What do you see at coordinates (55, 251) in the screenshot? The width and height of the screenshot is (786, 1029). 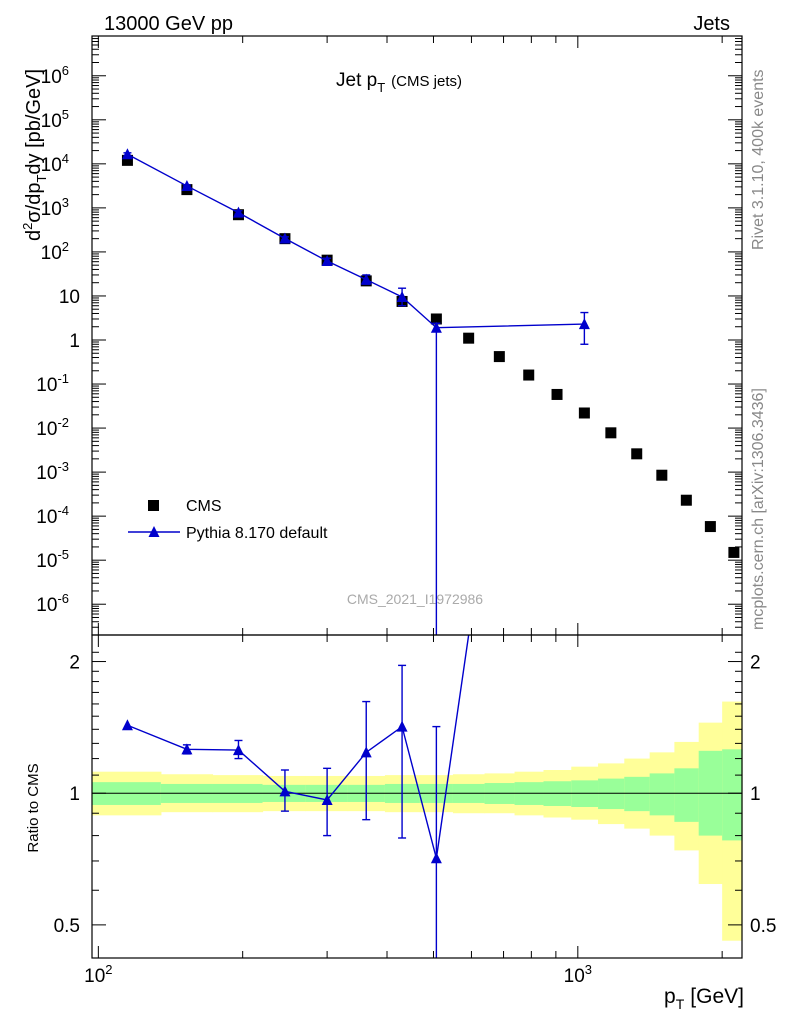 I see `y-tick-label: 10²` at bounding box center [55, 251].